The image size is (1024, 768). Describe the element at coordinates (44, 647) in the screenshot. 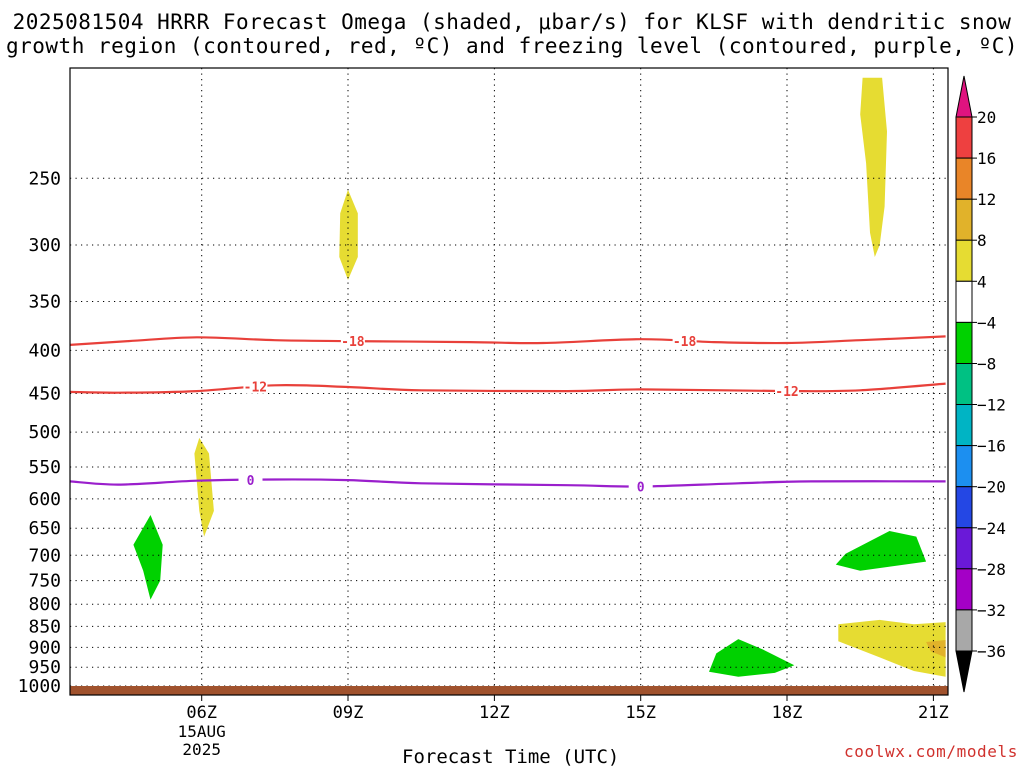

I see `y-tick-label: 900` at that location.